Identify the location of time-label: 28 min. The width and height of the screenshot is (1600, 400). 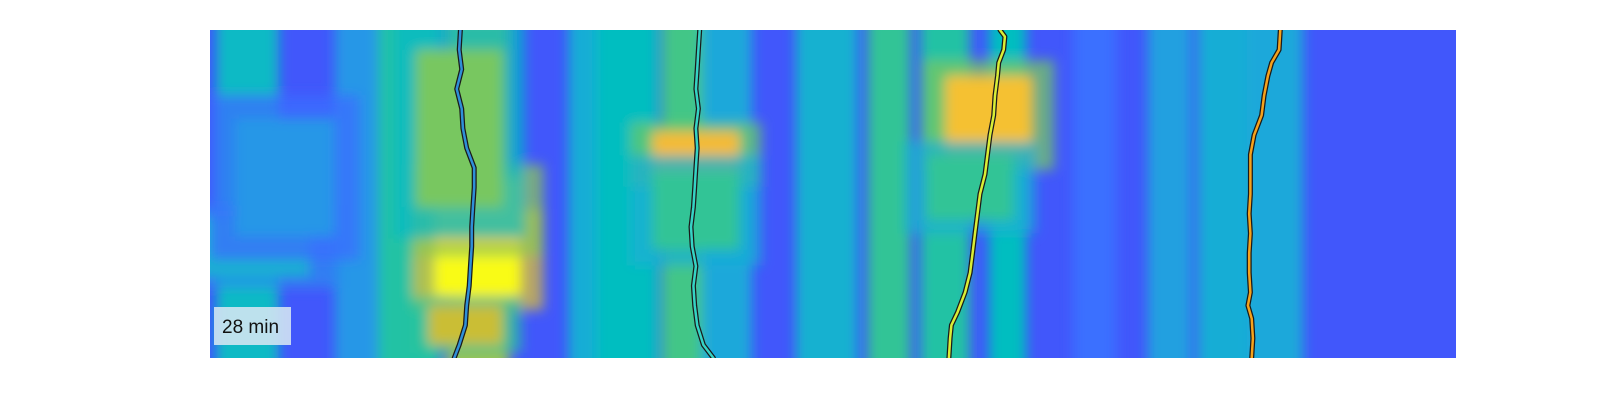
(250, 327).